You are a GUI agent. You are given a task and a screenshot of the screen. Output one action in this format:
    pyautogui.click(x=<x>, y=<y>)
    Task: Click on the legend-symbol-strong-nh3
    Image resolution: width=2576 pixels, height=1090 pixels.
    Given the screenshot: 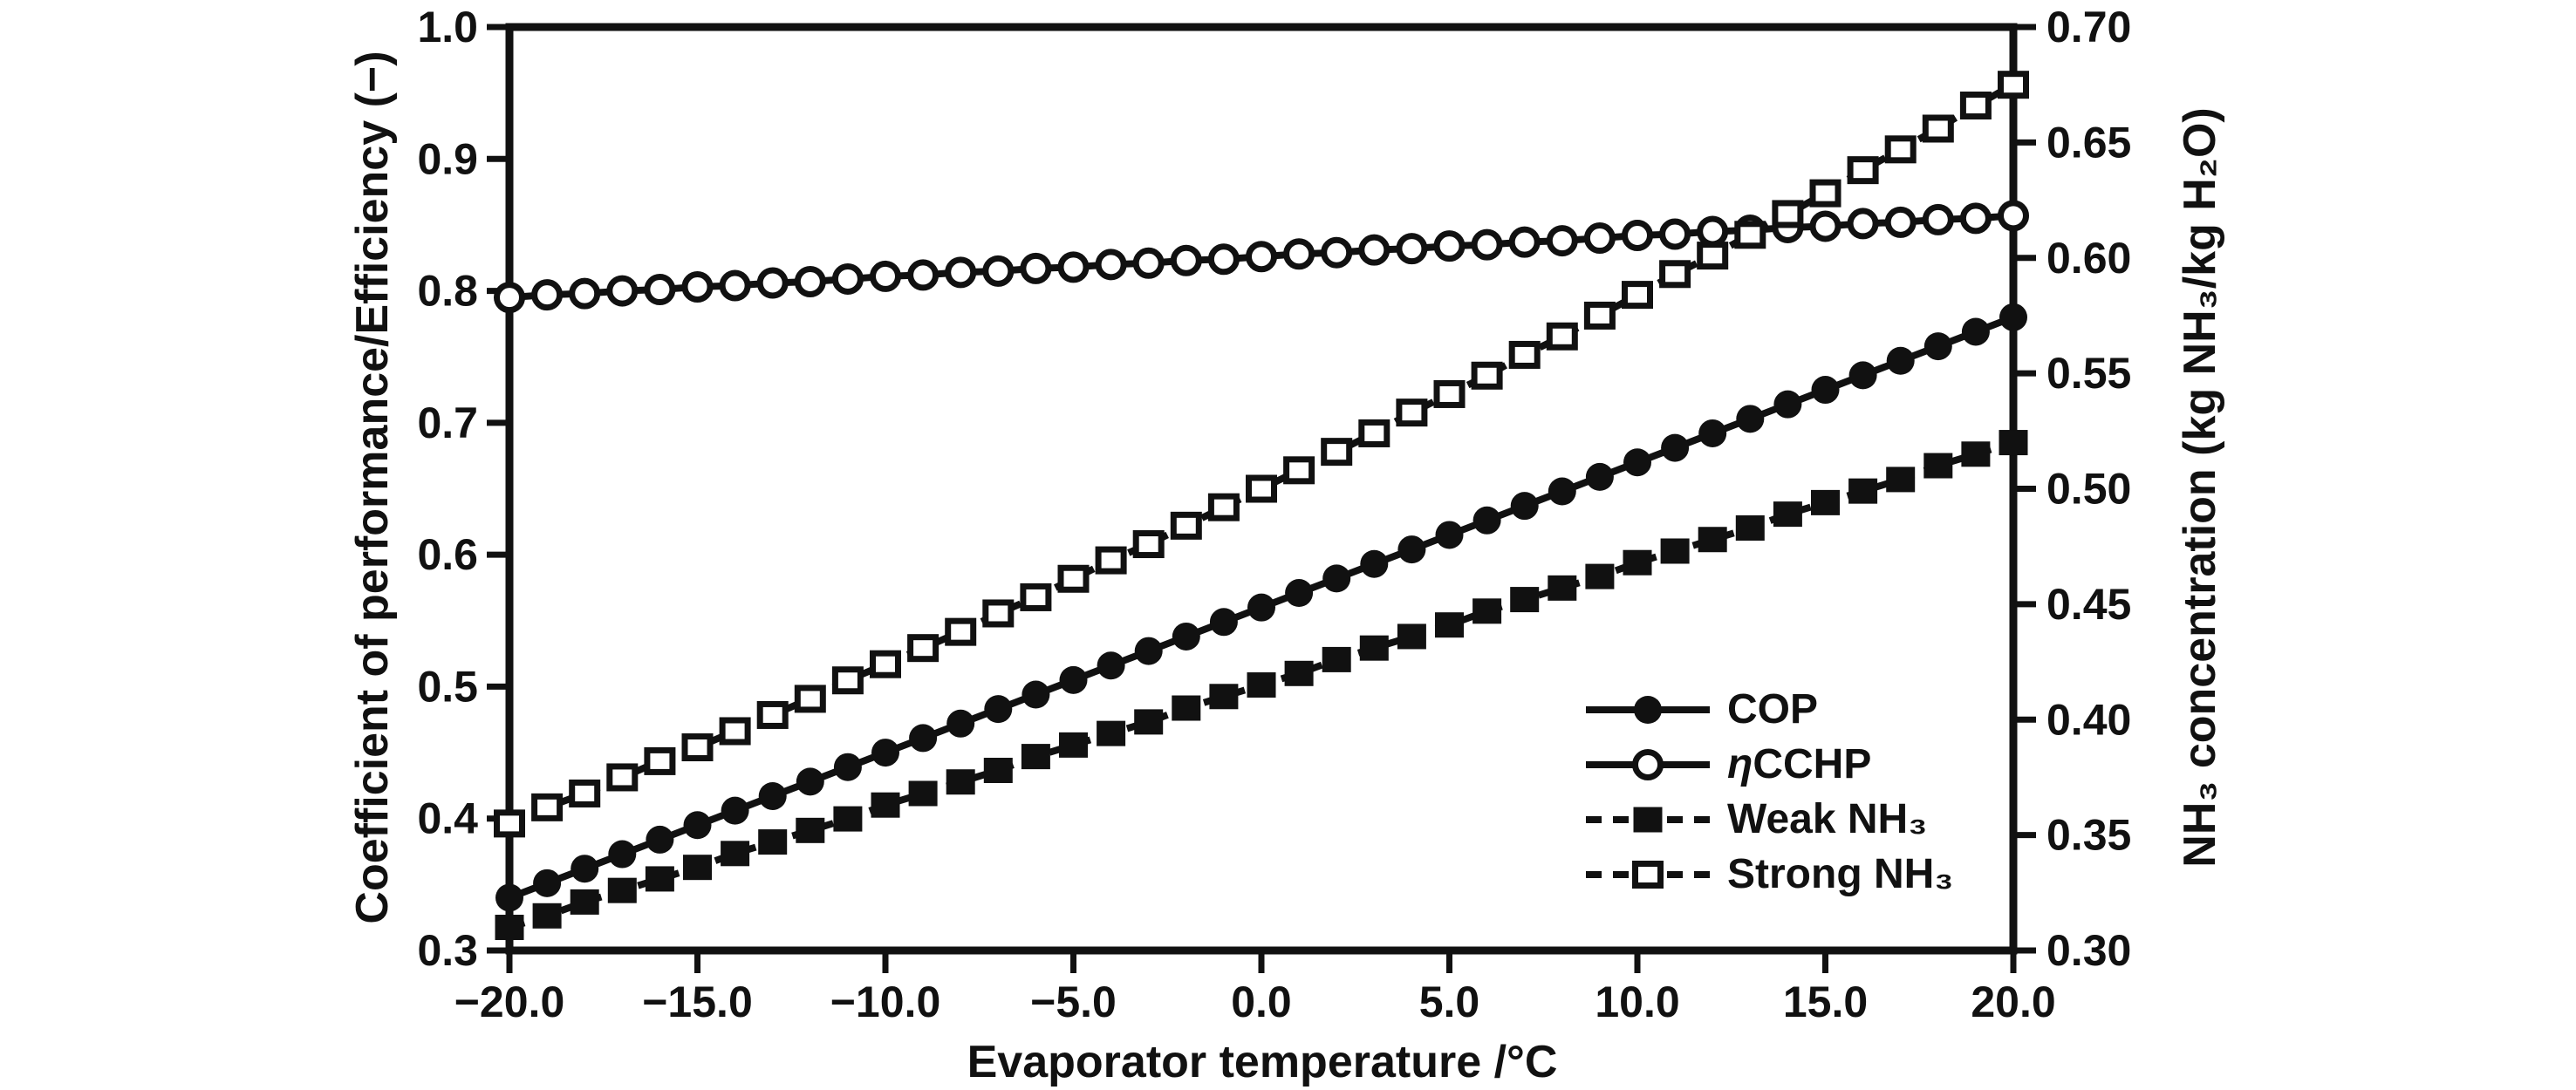 What is the action you would take?
    pyautogui.click(x=1647, y=874)
    